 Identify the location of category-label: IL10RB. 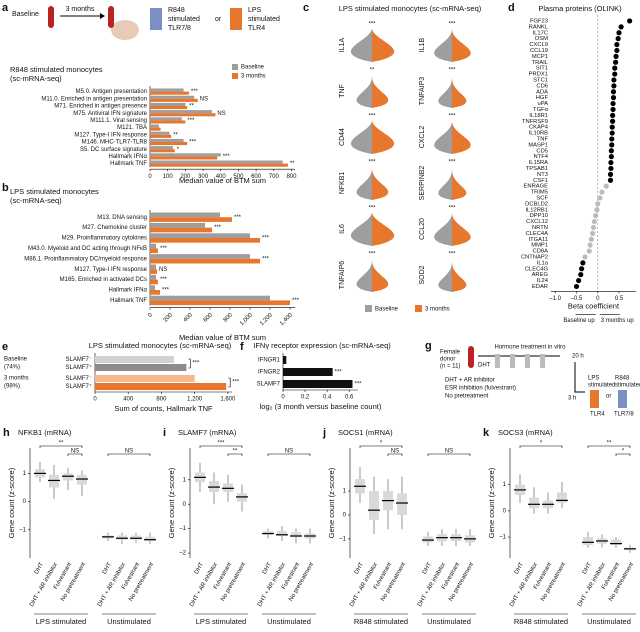
(538, 134).